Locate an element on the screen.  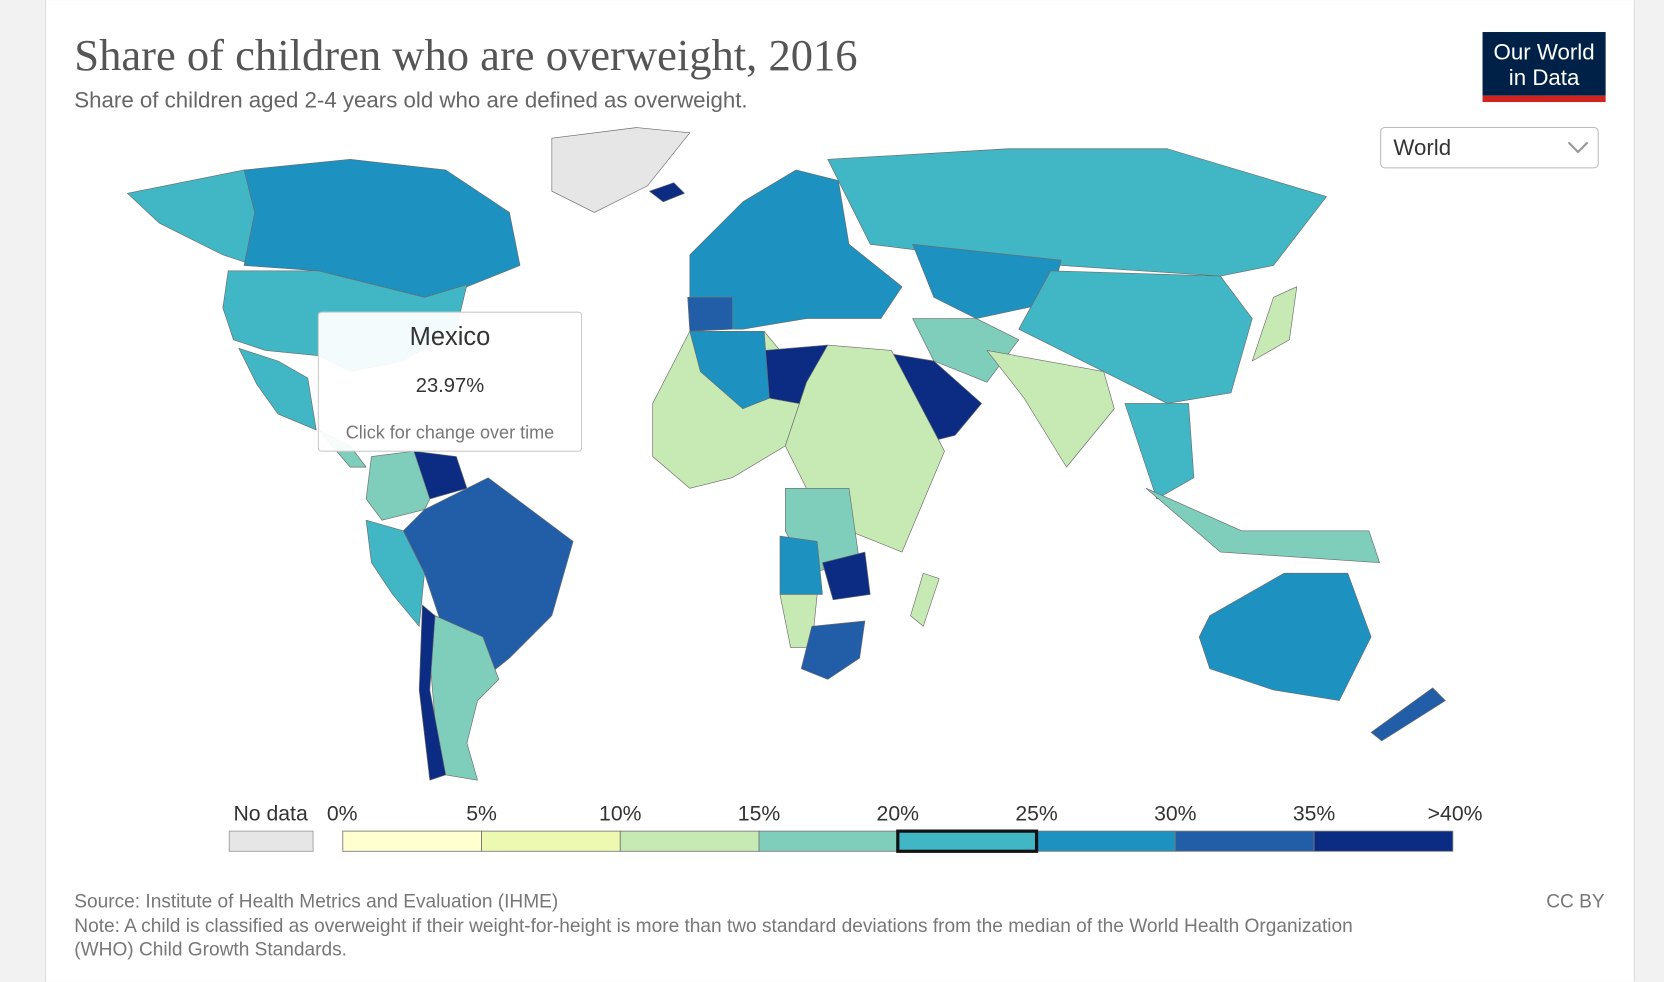
legend-tick-label: 25% is located at coordinates (1036, 814).